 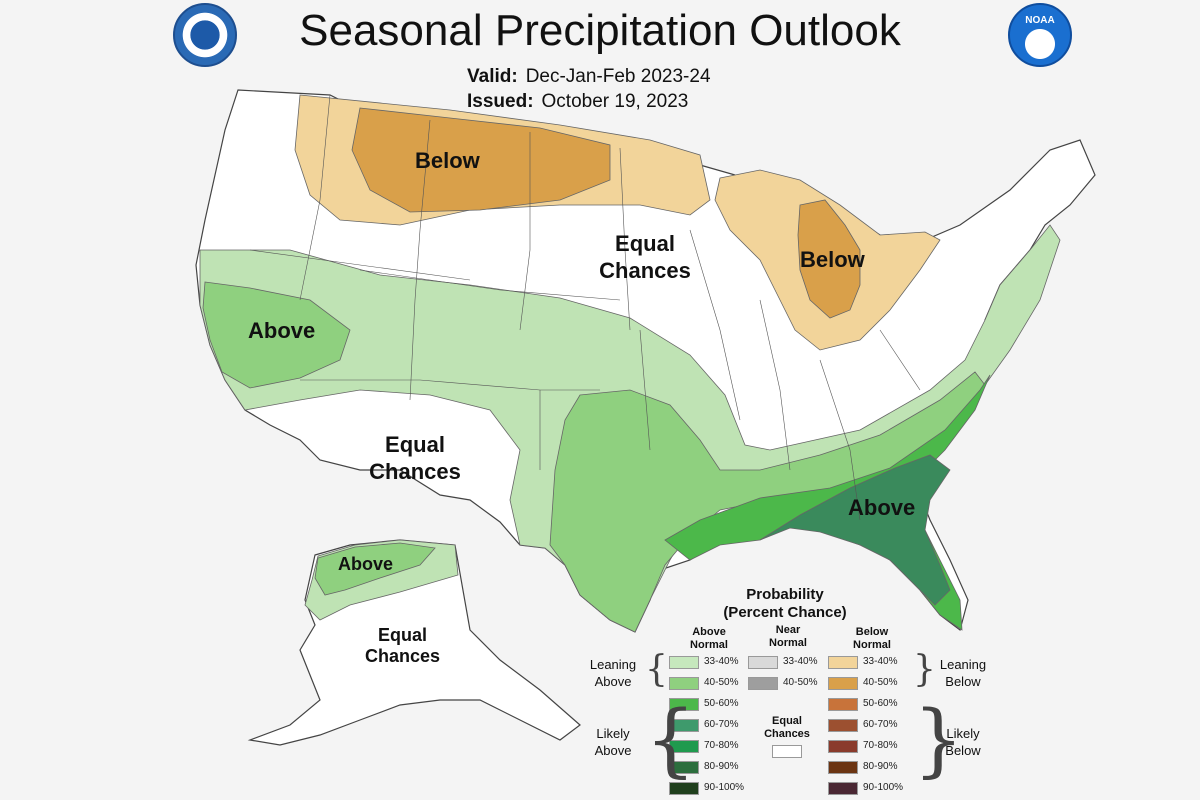 I want to click on legend-above-swatch-label: 33-40%, so click(x=721, y=661).